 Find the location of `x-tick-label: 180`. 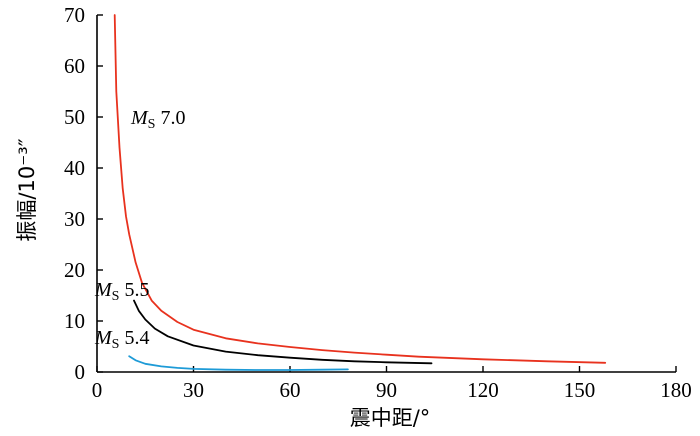

x-tick-label: 180 is located at coordinates (676, 390).